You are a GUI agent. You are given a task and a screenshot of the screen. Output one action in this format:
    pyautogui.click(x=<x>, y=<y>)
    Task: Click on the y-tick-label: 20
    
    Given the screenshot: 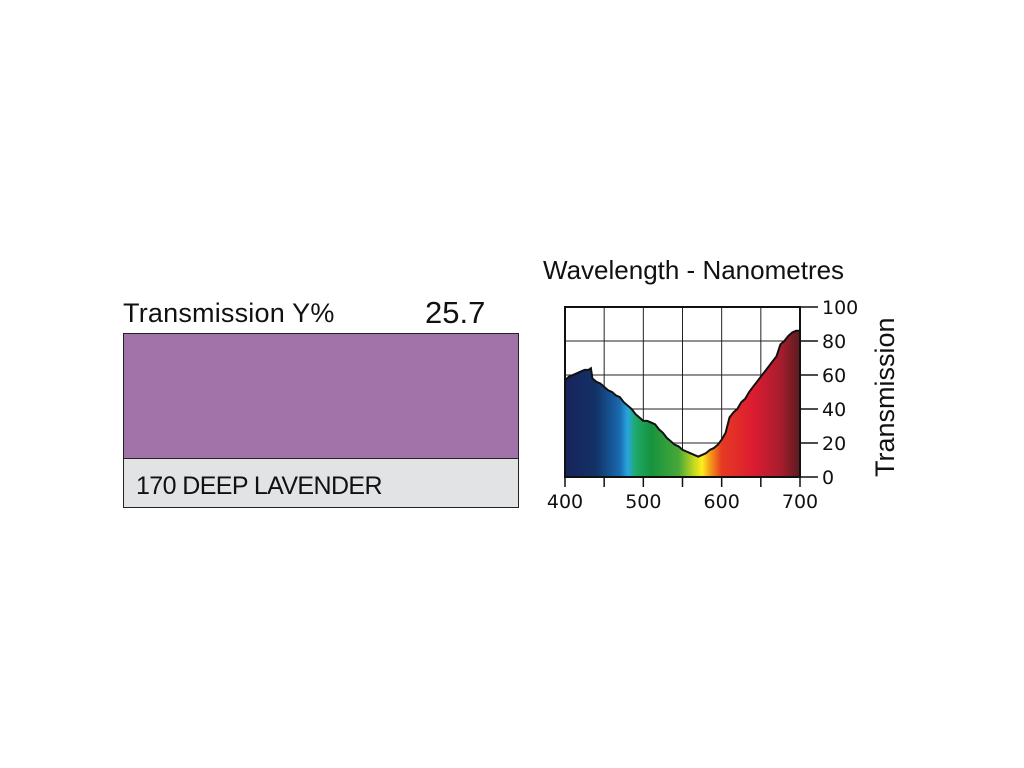 What is the action you would take?
    pyautogui.click(x=834, y=444)
    